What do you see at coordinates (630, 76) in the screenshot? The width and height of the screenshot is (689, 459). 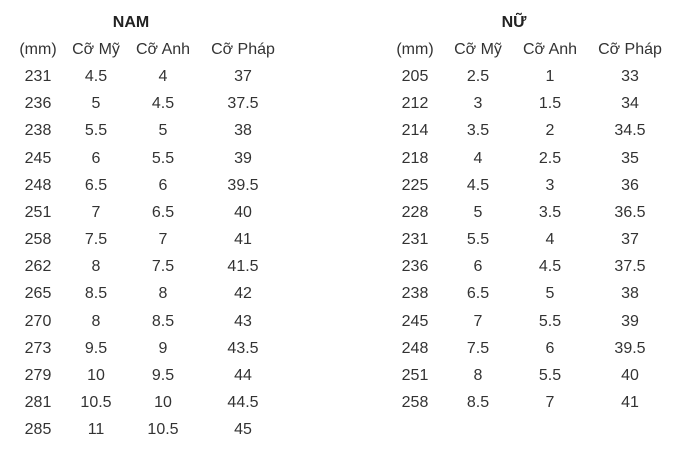 I see `eu-size-cell: 33` at bounding box center [630, 76].